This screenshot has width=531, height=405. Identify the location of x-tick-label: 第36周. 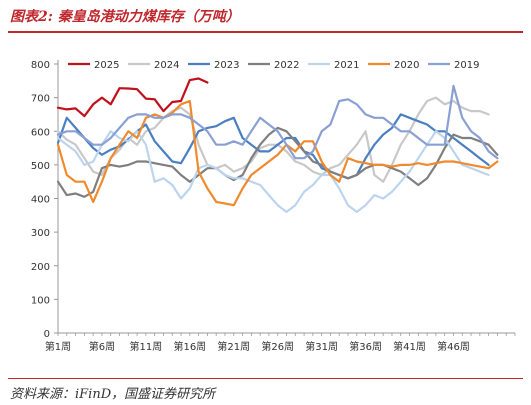
(365, 346).